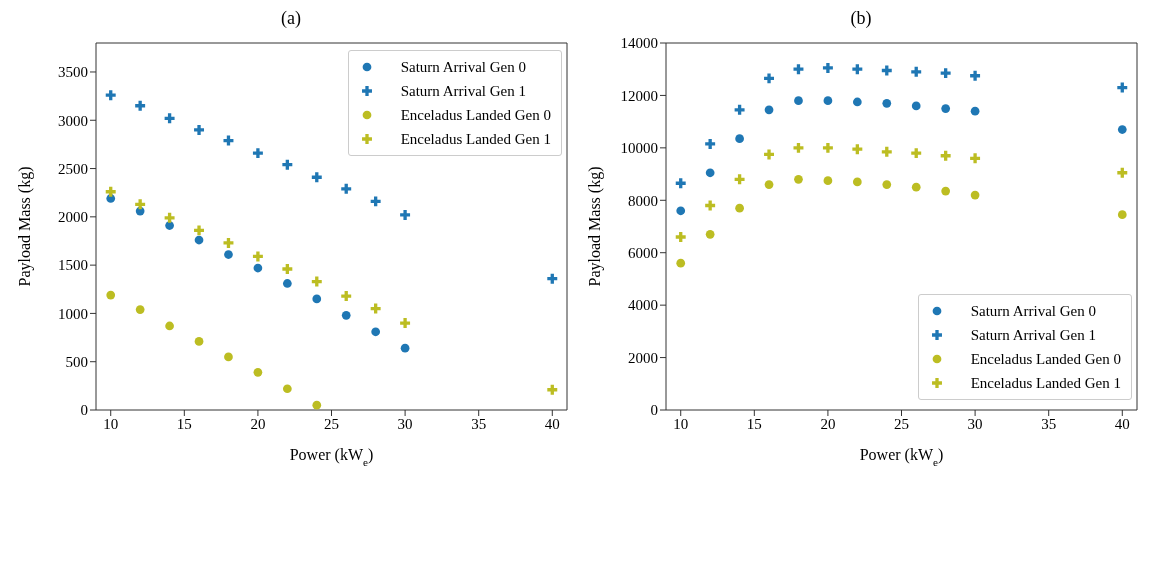 The width and height of the screenshot is (1155, 586). Describe the element at coordinates (643, 357) in the screenshot. I see `y-tick-label: 2000` at that location.